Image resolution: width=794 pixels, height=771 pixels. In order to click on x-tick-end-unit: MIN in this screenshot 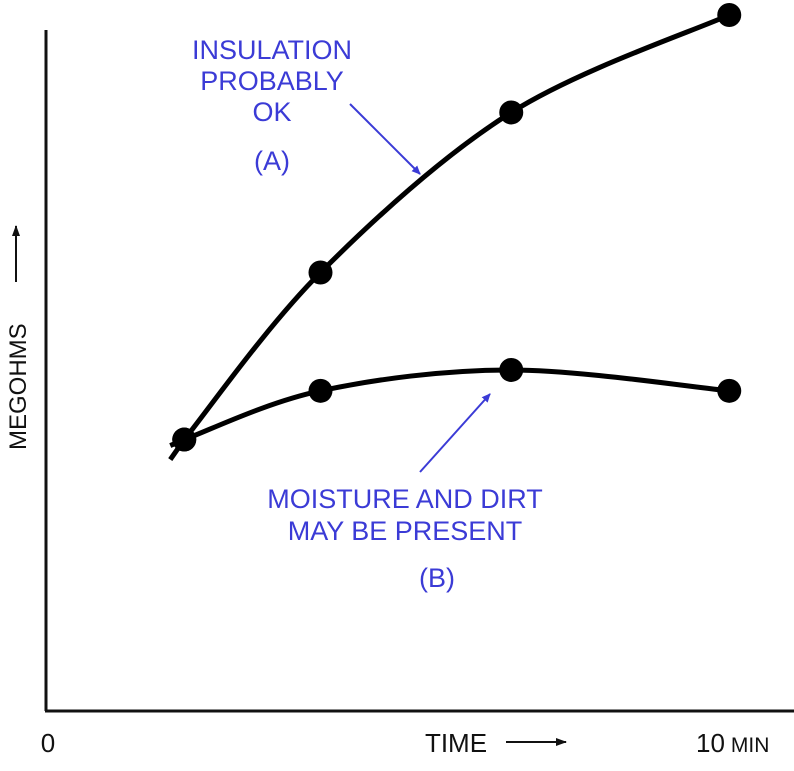, I will do `click(750, 745)`.